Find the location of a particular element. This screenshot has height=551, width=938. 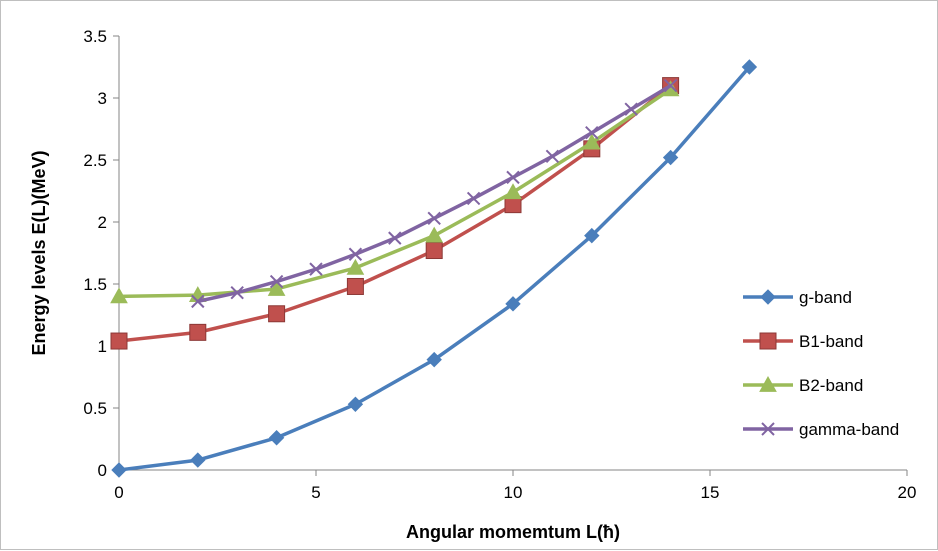

legend-item: B2-band is located at coordinates (803, 385).